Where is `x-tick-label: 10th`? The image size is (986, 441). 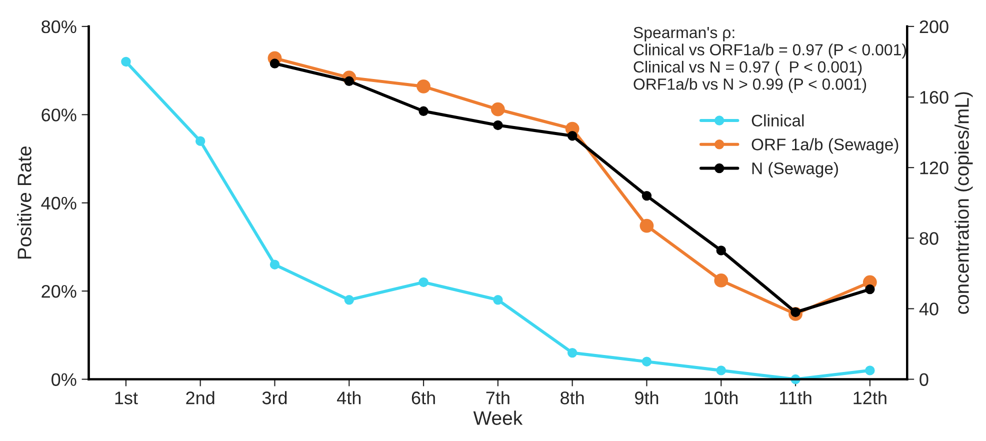 x-tick-label: 10th is located at coordinates (721, 397).